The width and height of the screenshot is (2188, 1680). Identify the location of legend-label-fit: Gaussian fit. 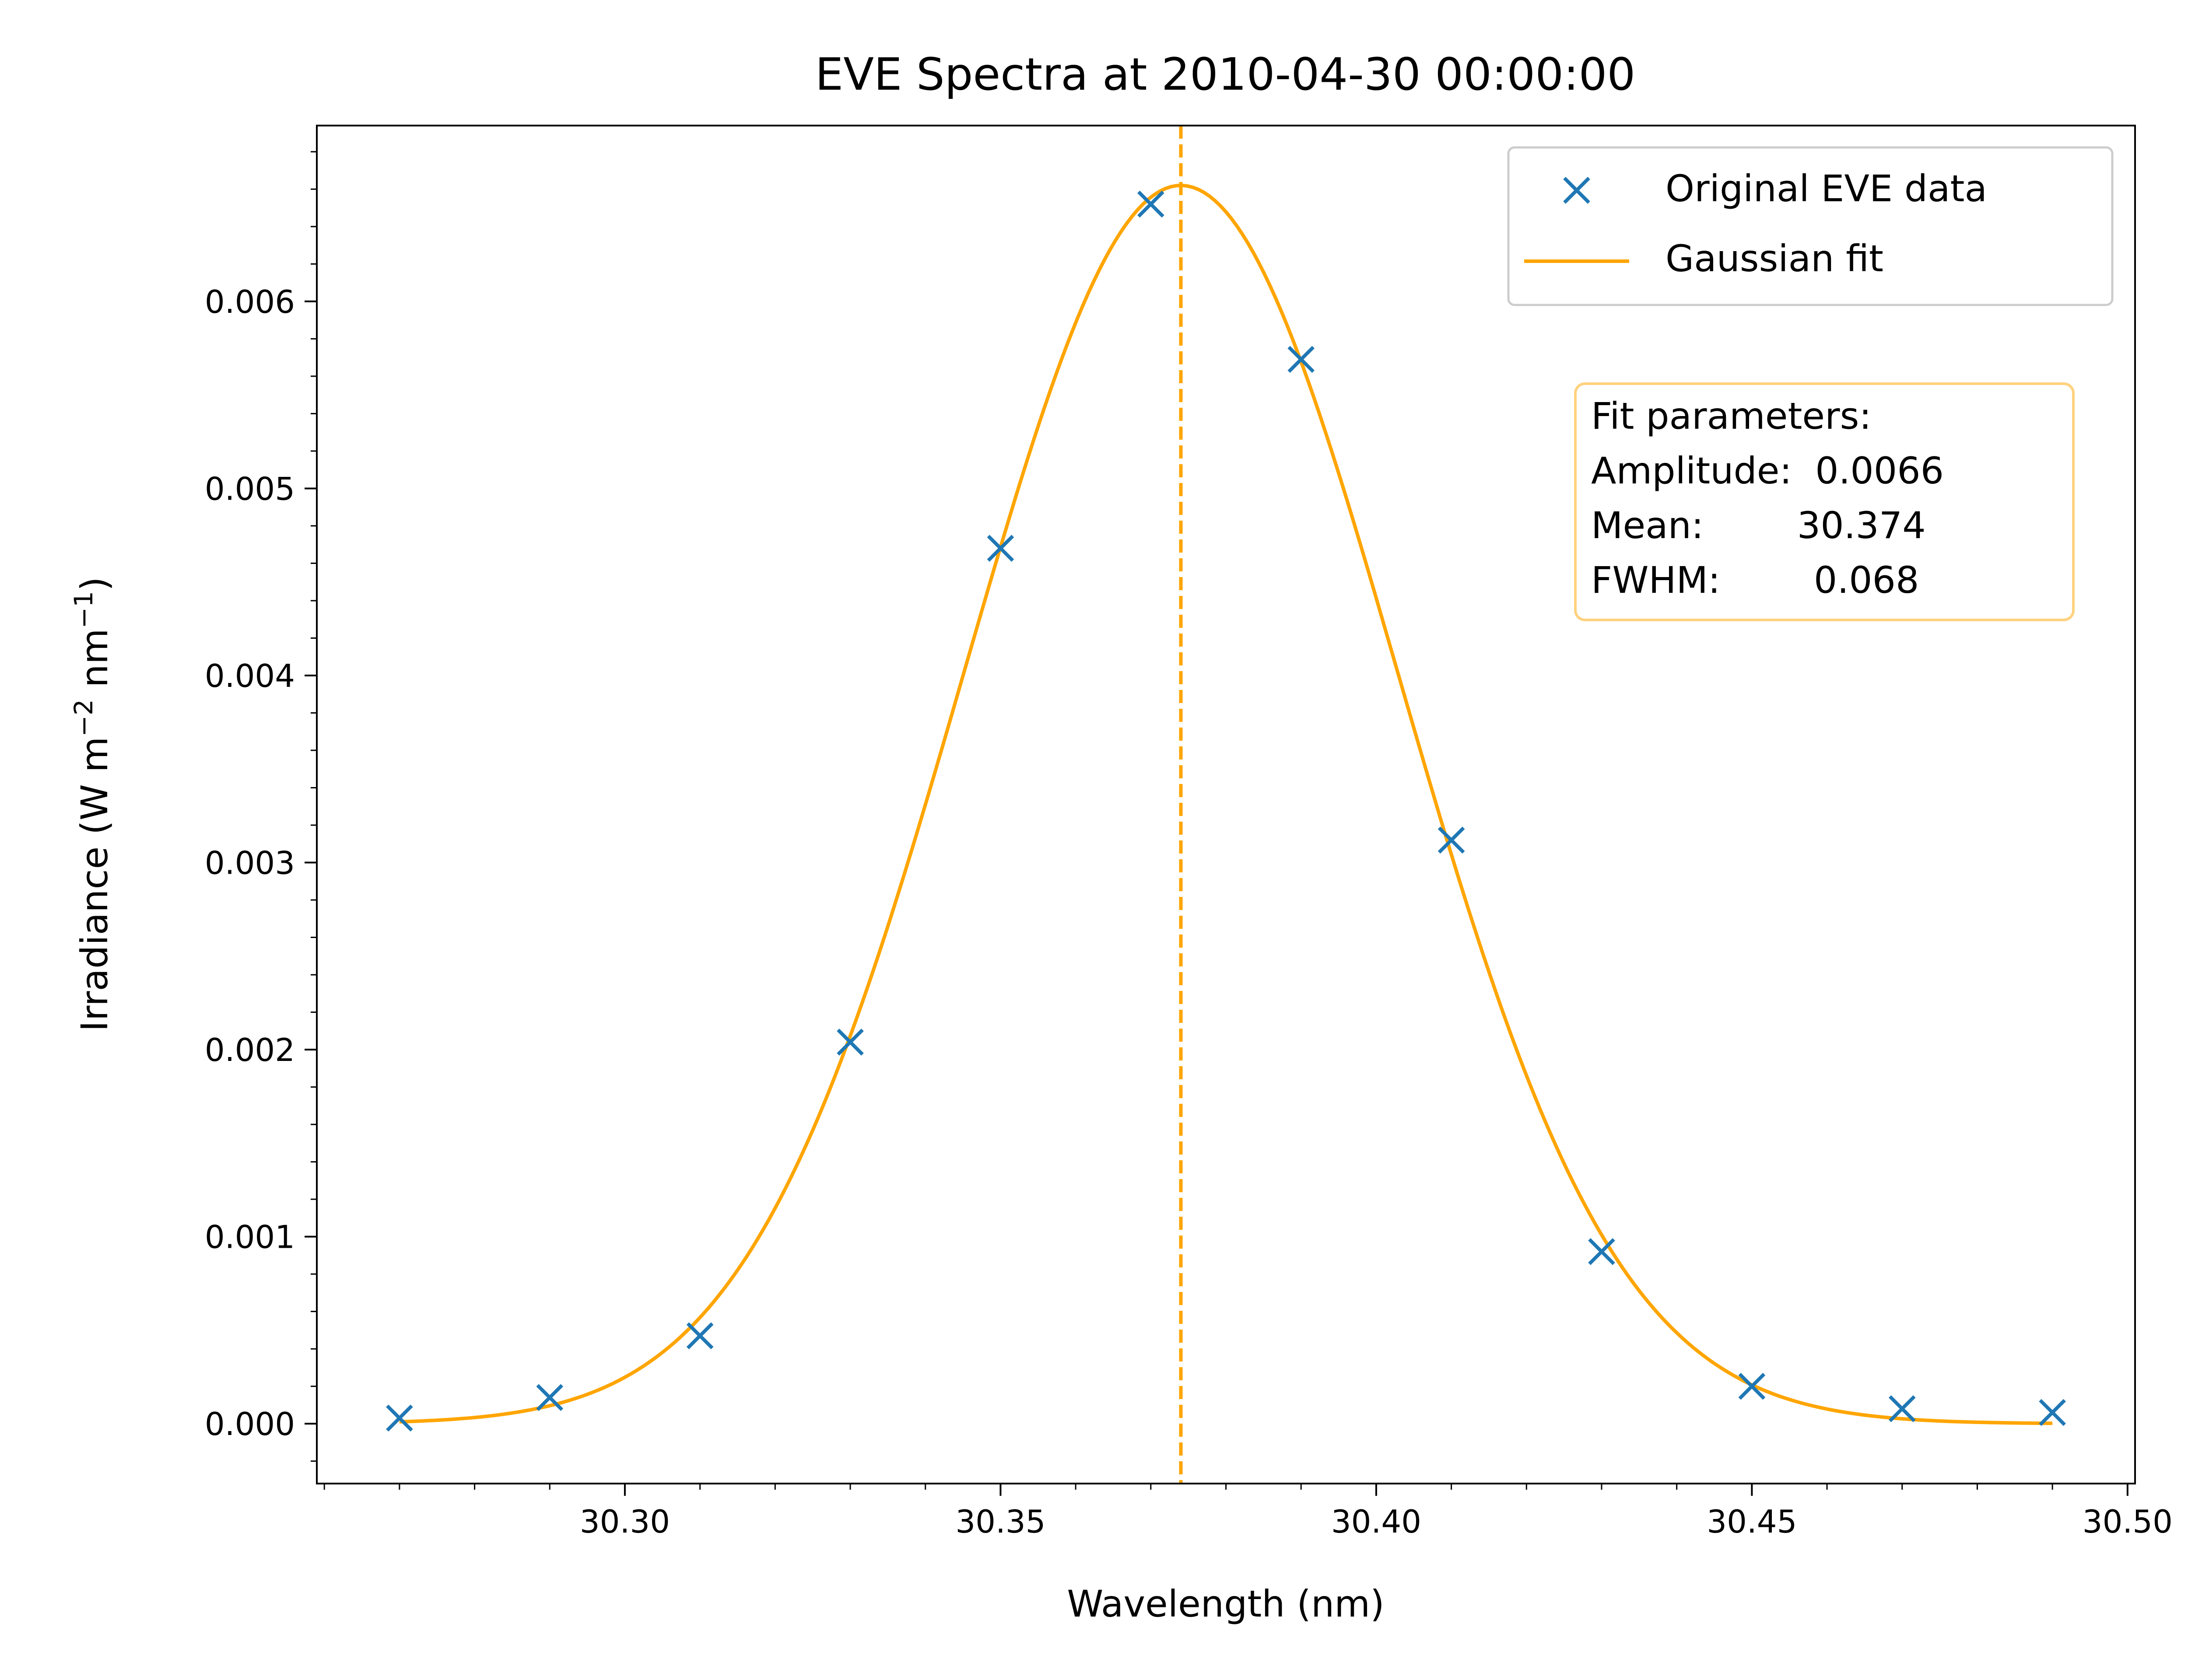
(1774, 258).